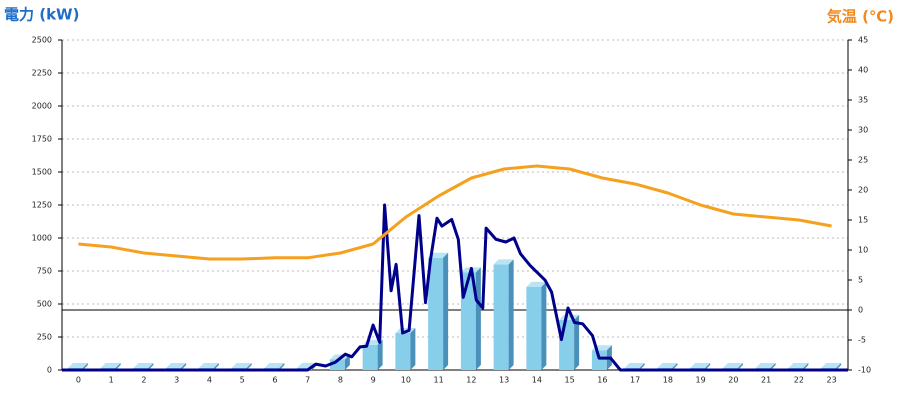 This screenshot has width=900, height=400. Describe the element at coordinates (111, 380) in the screenshot. I see `x-tick-label: 1` at that location.